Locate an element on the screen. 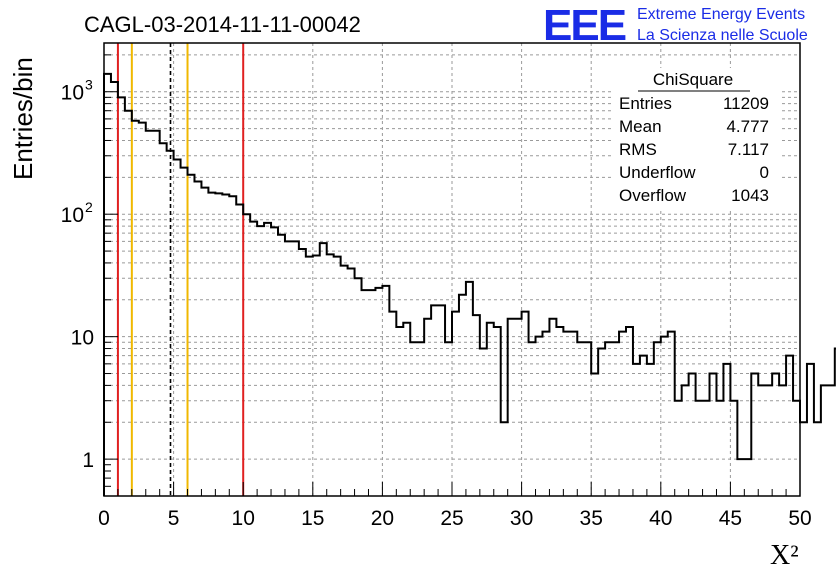  logo-line-1: Extreme Energy Events is located at coordinates (721, 14).